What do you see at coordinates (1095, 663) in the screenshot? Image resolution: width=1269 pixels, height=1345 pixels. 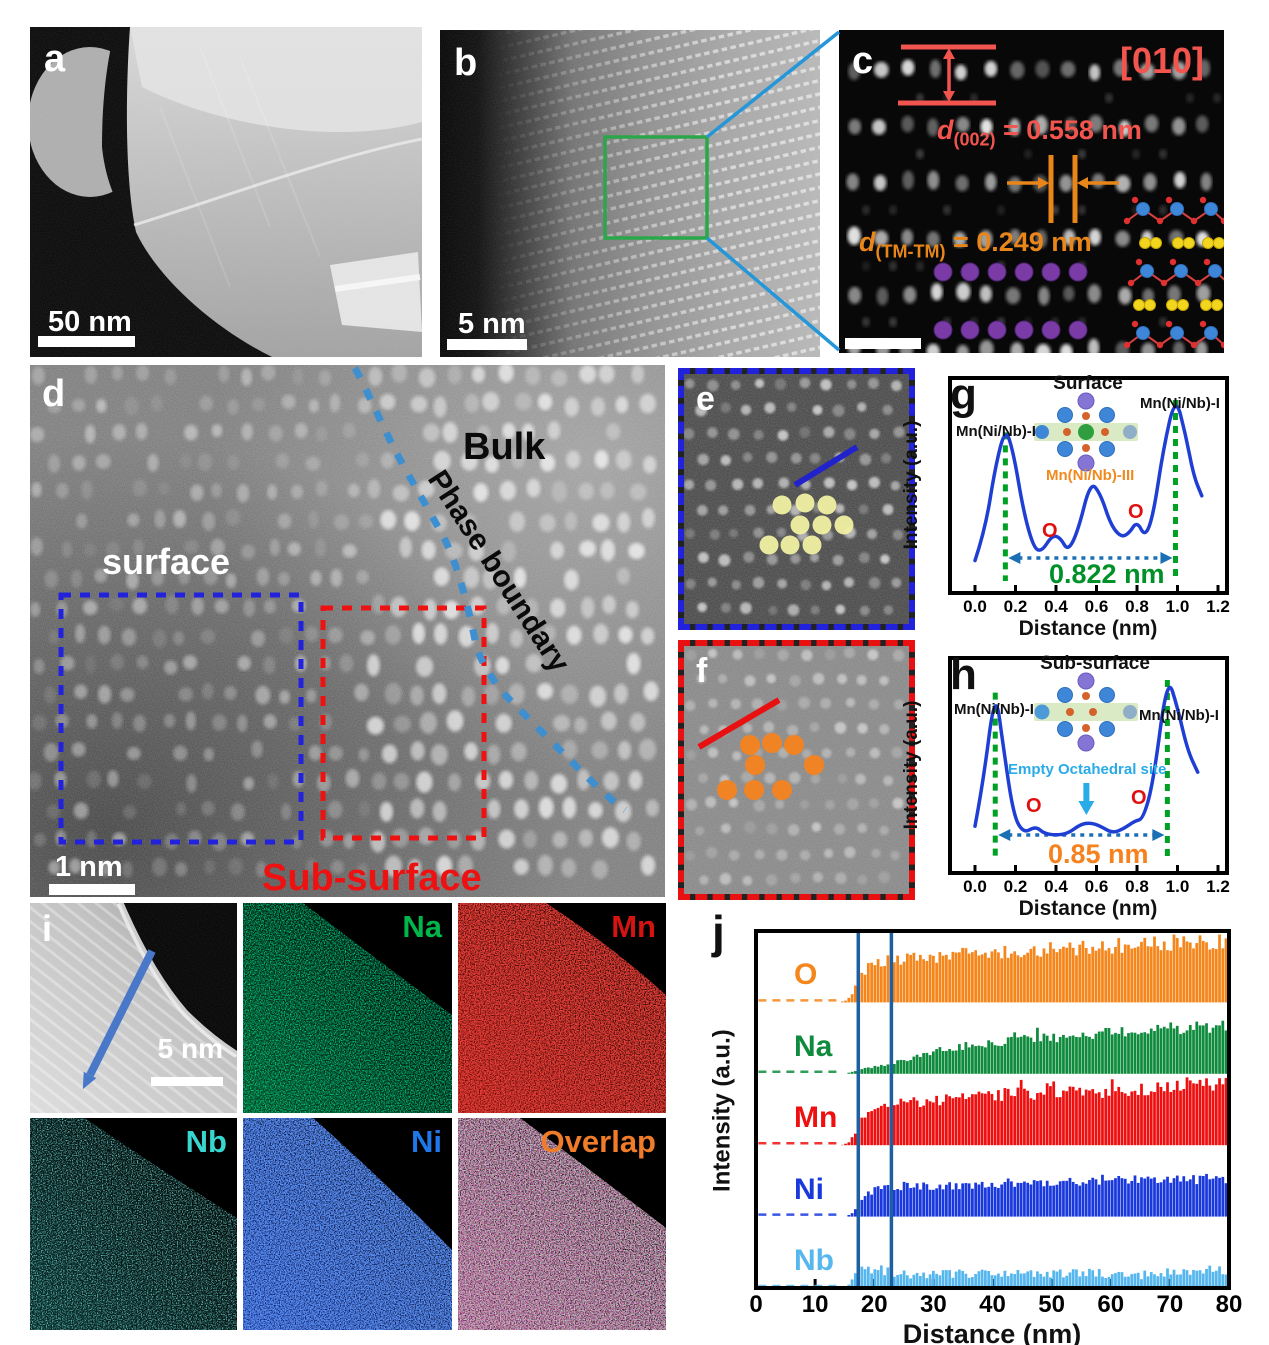 I see `h-title: Sub-surface` at bounding box center [1095, 663].